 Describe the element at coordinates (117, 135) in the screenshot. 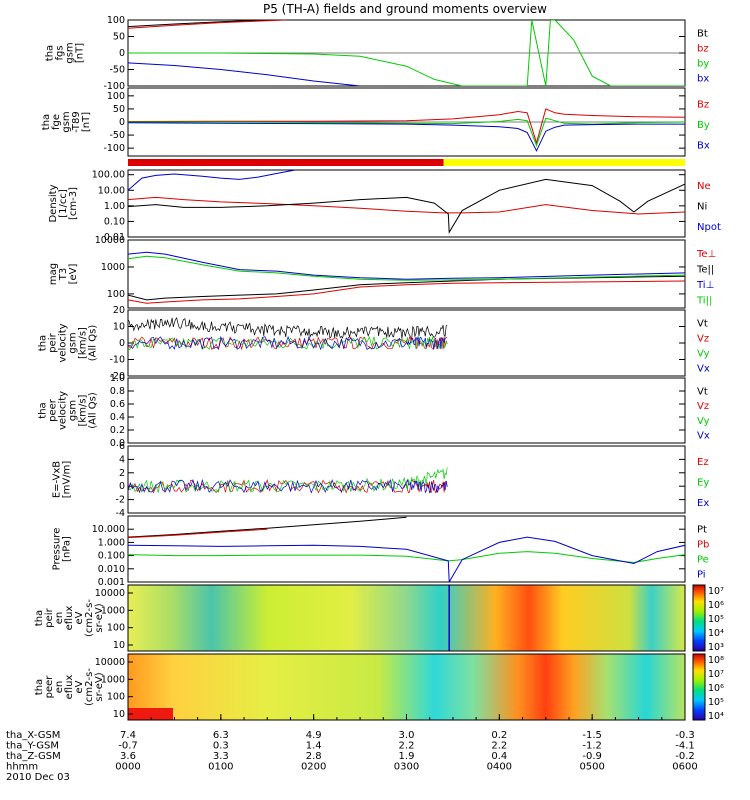

I see `y-tick-label: -50` at that location.